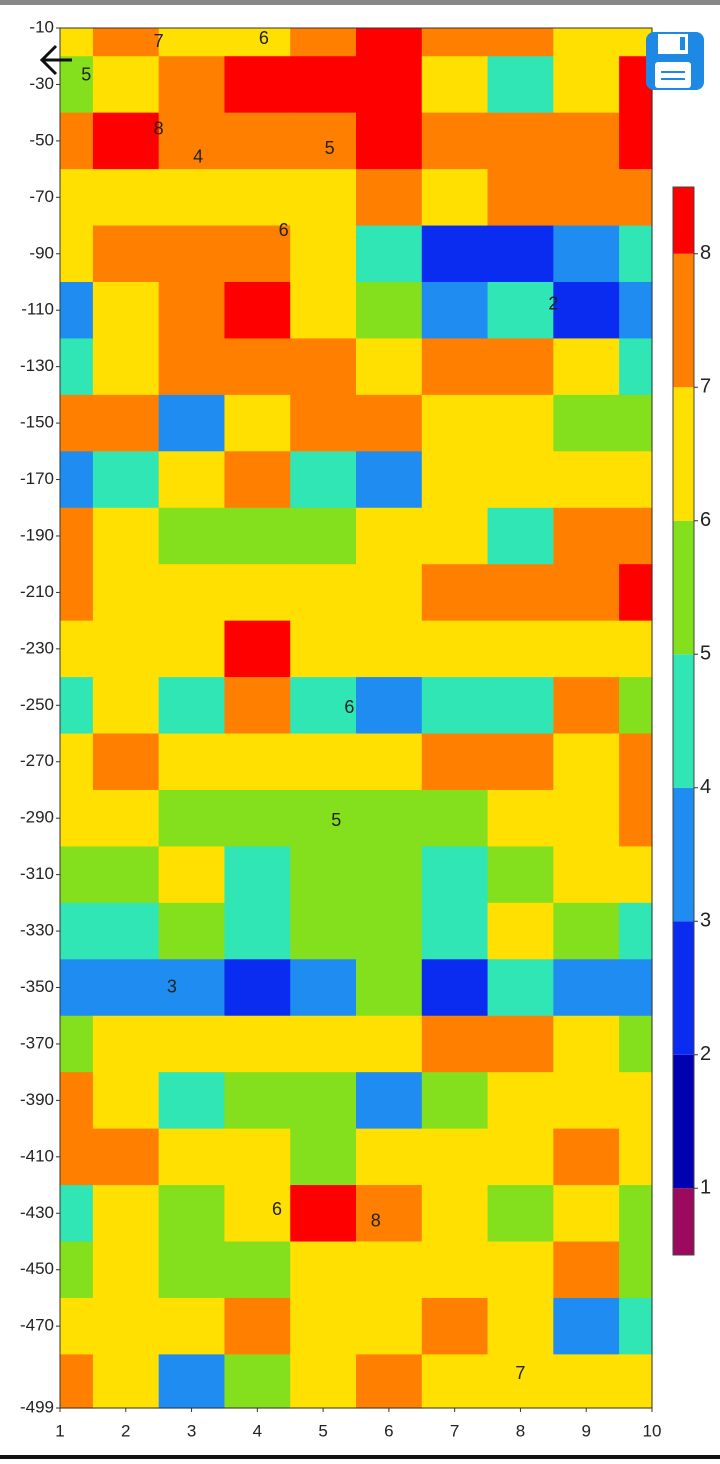  What do you see at coordinates (683, 454) in the screenshot?
I see `colorbar-segment` at bounding box center [683, 454].